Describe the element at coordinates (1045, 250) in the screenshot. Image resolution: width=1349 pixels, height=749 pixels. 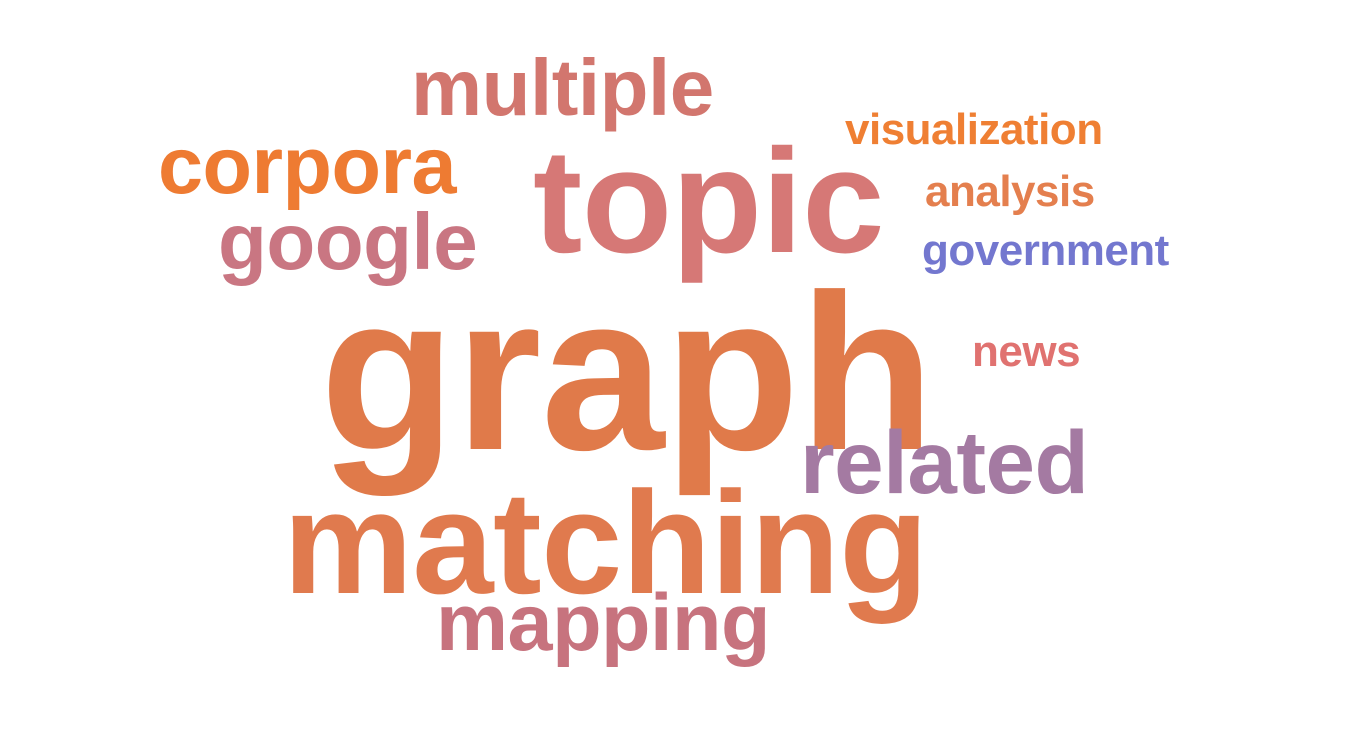
I see `word-government: government` at that location.